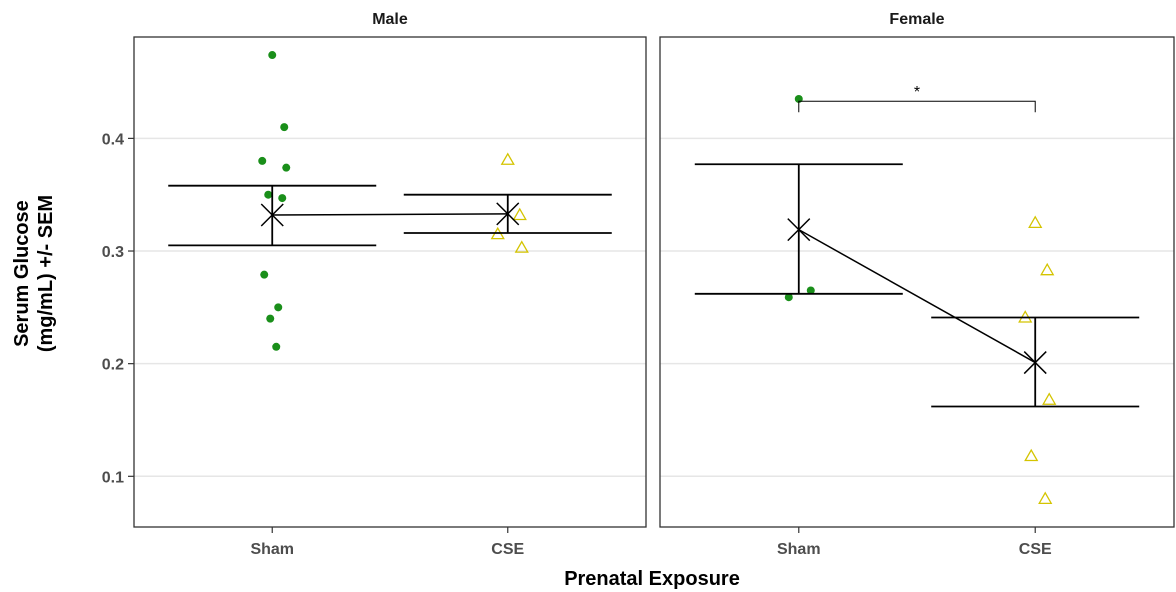  What do you see at coordinates (22, 273) in the screenshot?
I see `y-axis-title-line: Serum Glucose` at bounding box center [22, 273].